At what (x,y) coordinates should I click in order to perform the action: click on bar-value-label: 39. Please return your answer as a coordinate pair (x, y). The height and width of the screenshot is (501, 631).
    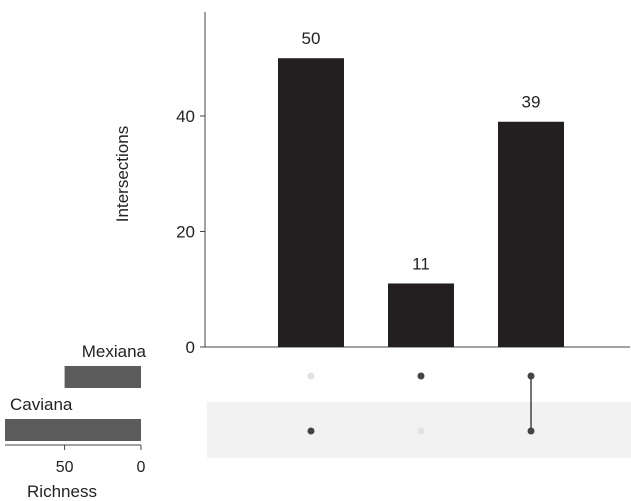
    Looking at the image, I should click on (531, 102).